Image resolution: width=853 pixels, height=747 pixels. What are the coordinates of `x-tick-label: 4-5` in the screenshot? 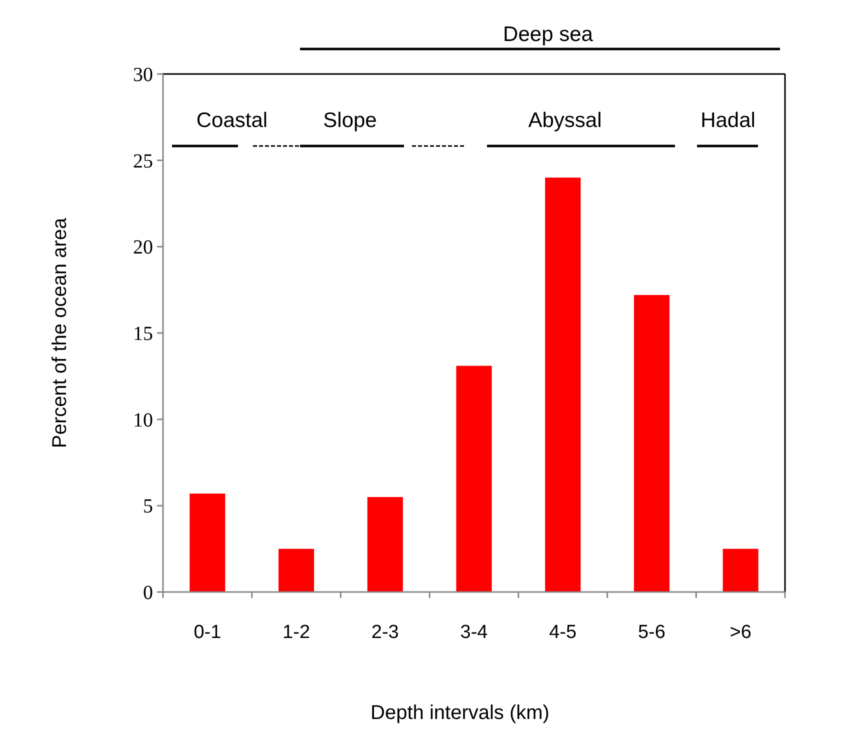 It's located at (563, 632).